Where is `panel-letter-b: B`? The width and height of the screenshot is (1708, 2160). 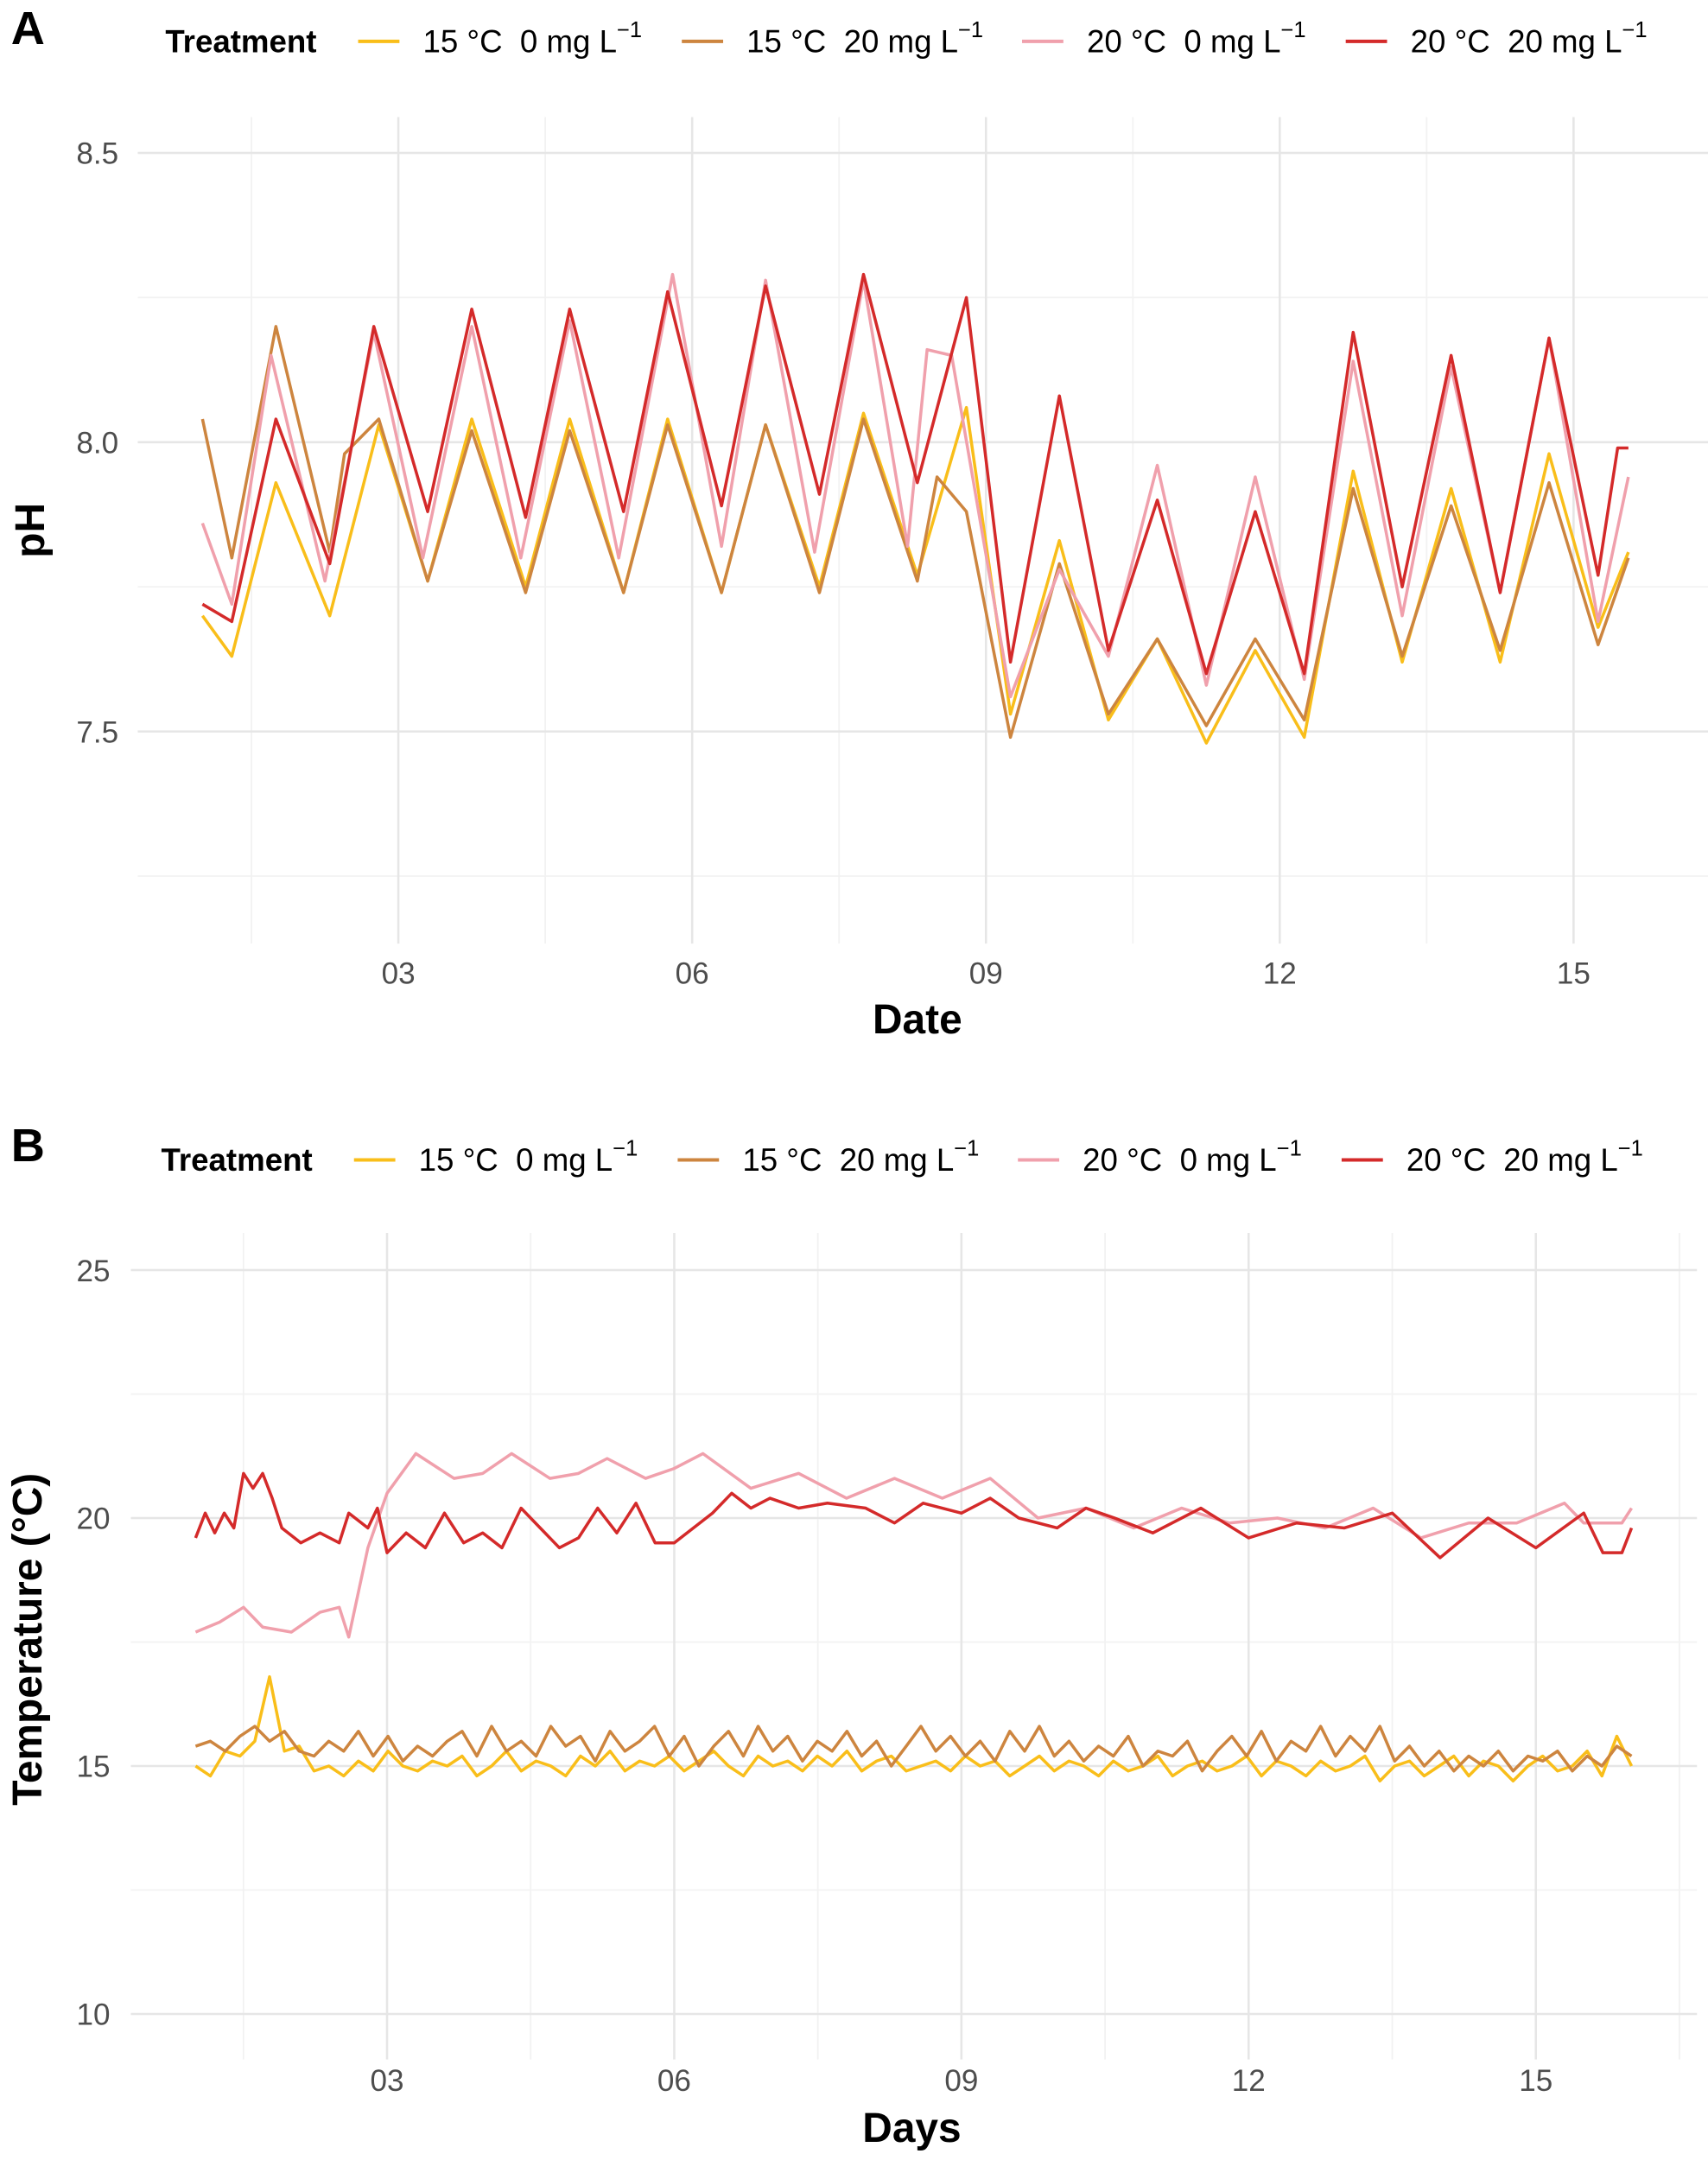
panel-letter-b: B is located at coordinates (28, 1146).